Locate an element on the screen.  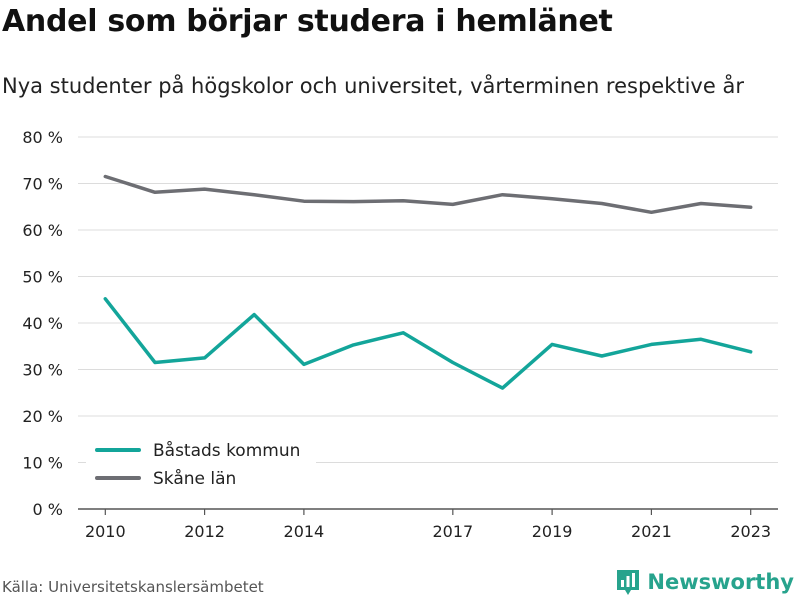
brand-logo: Newsworthy is located at coordinates (704, 582).